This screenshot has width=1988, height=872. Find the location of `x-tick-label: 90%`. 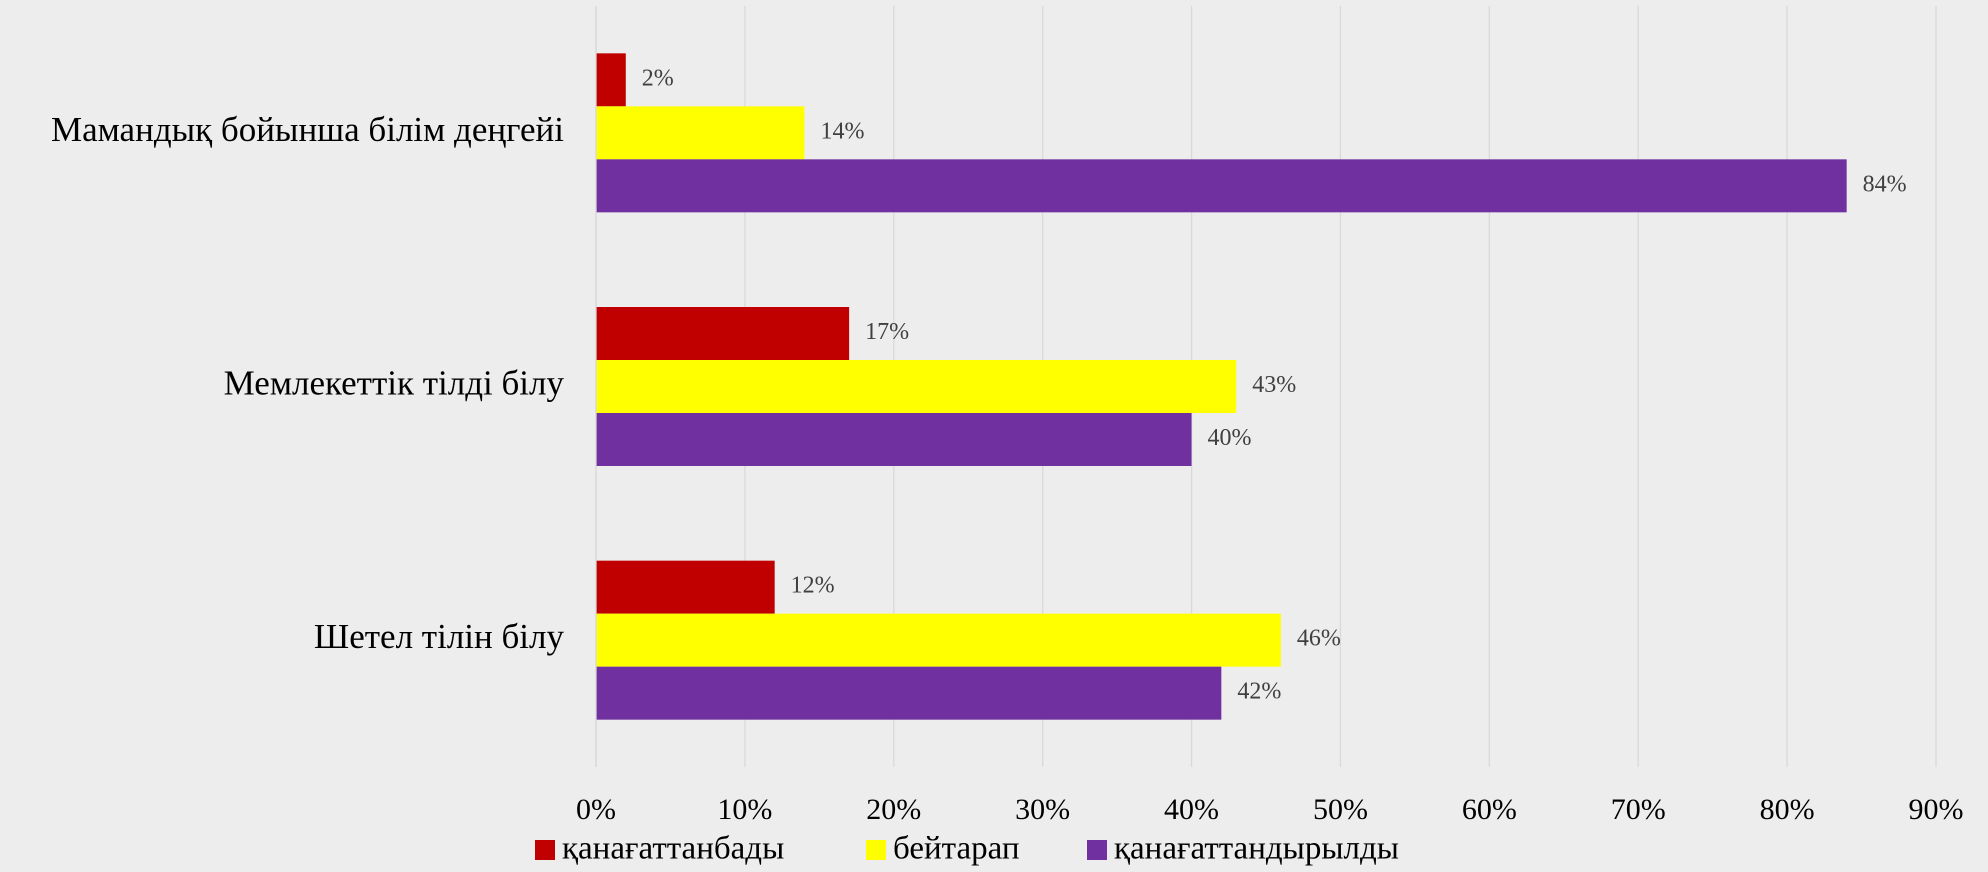

x-tick-label: 90% is located at coordinates (1936, 809).